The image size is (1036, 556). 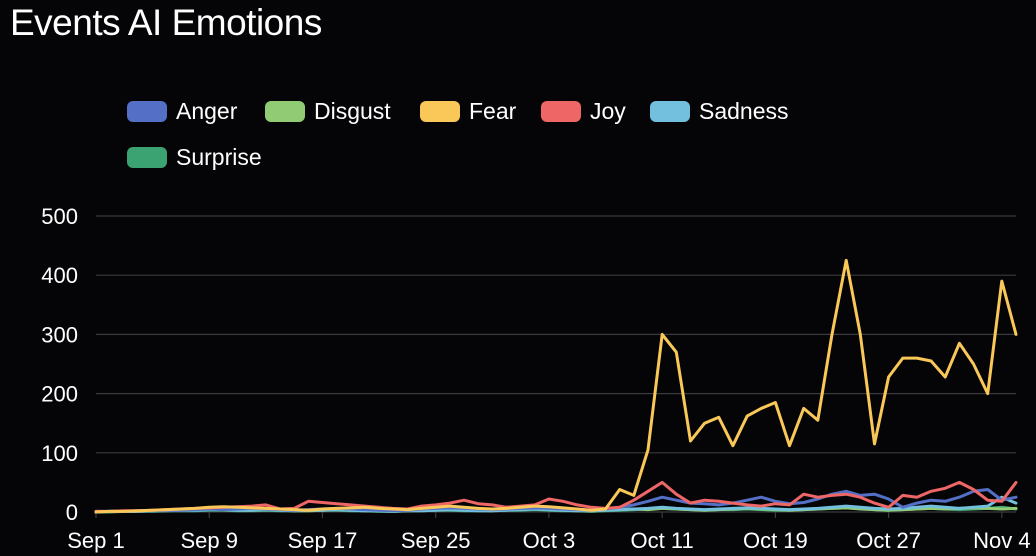 I want to click on y-axis: 0 100 200 300 400 500, so click(x=59, y=364).